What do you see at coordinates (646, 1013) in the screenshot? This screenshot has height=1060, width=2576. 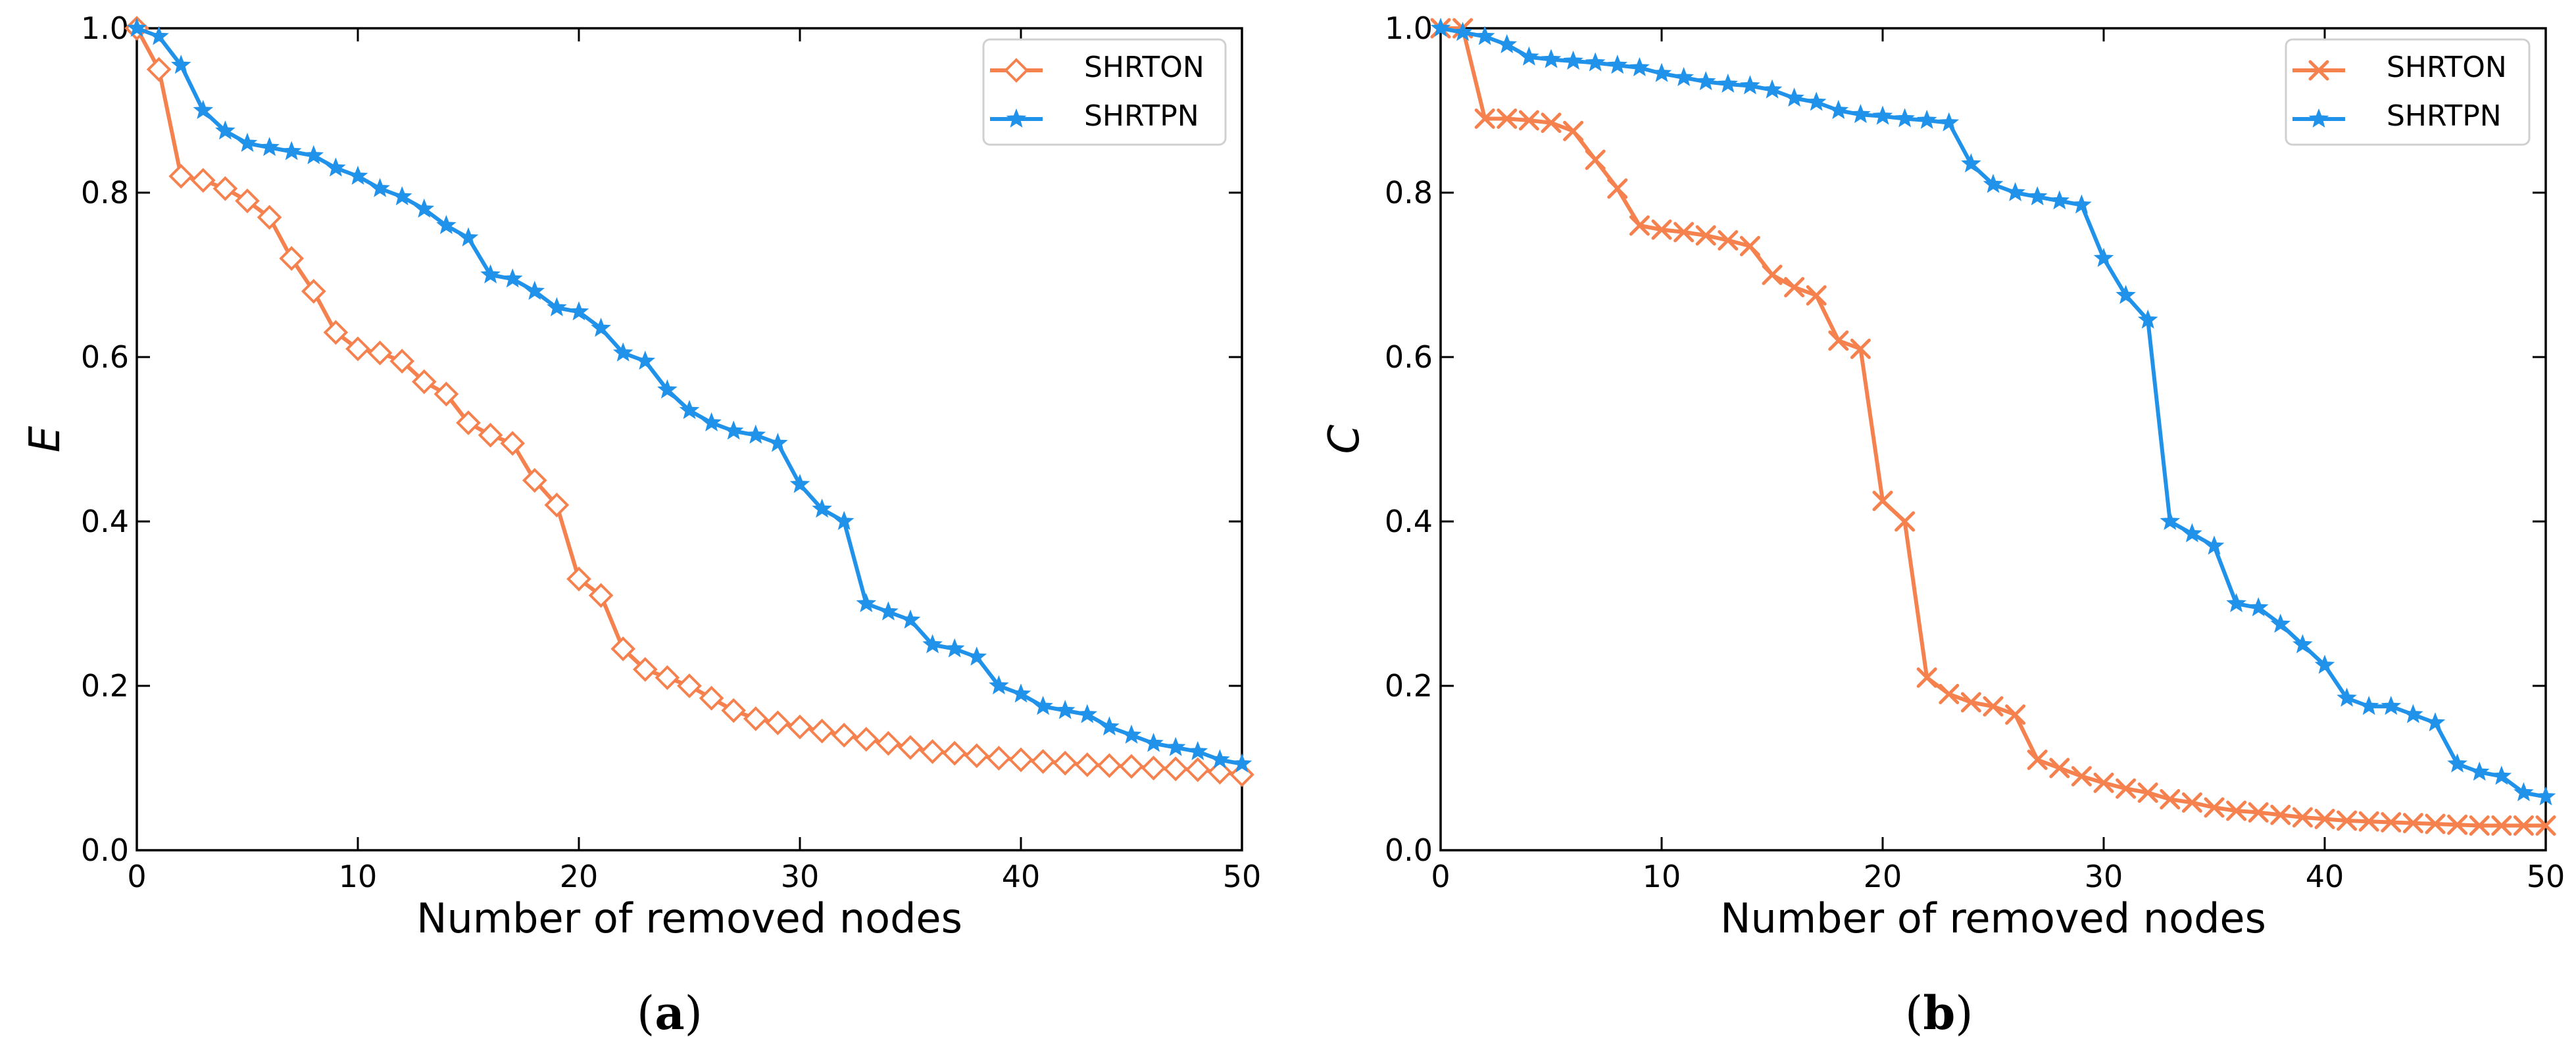 I see `caption-a-open: (` at bounding box center [646, 1013].